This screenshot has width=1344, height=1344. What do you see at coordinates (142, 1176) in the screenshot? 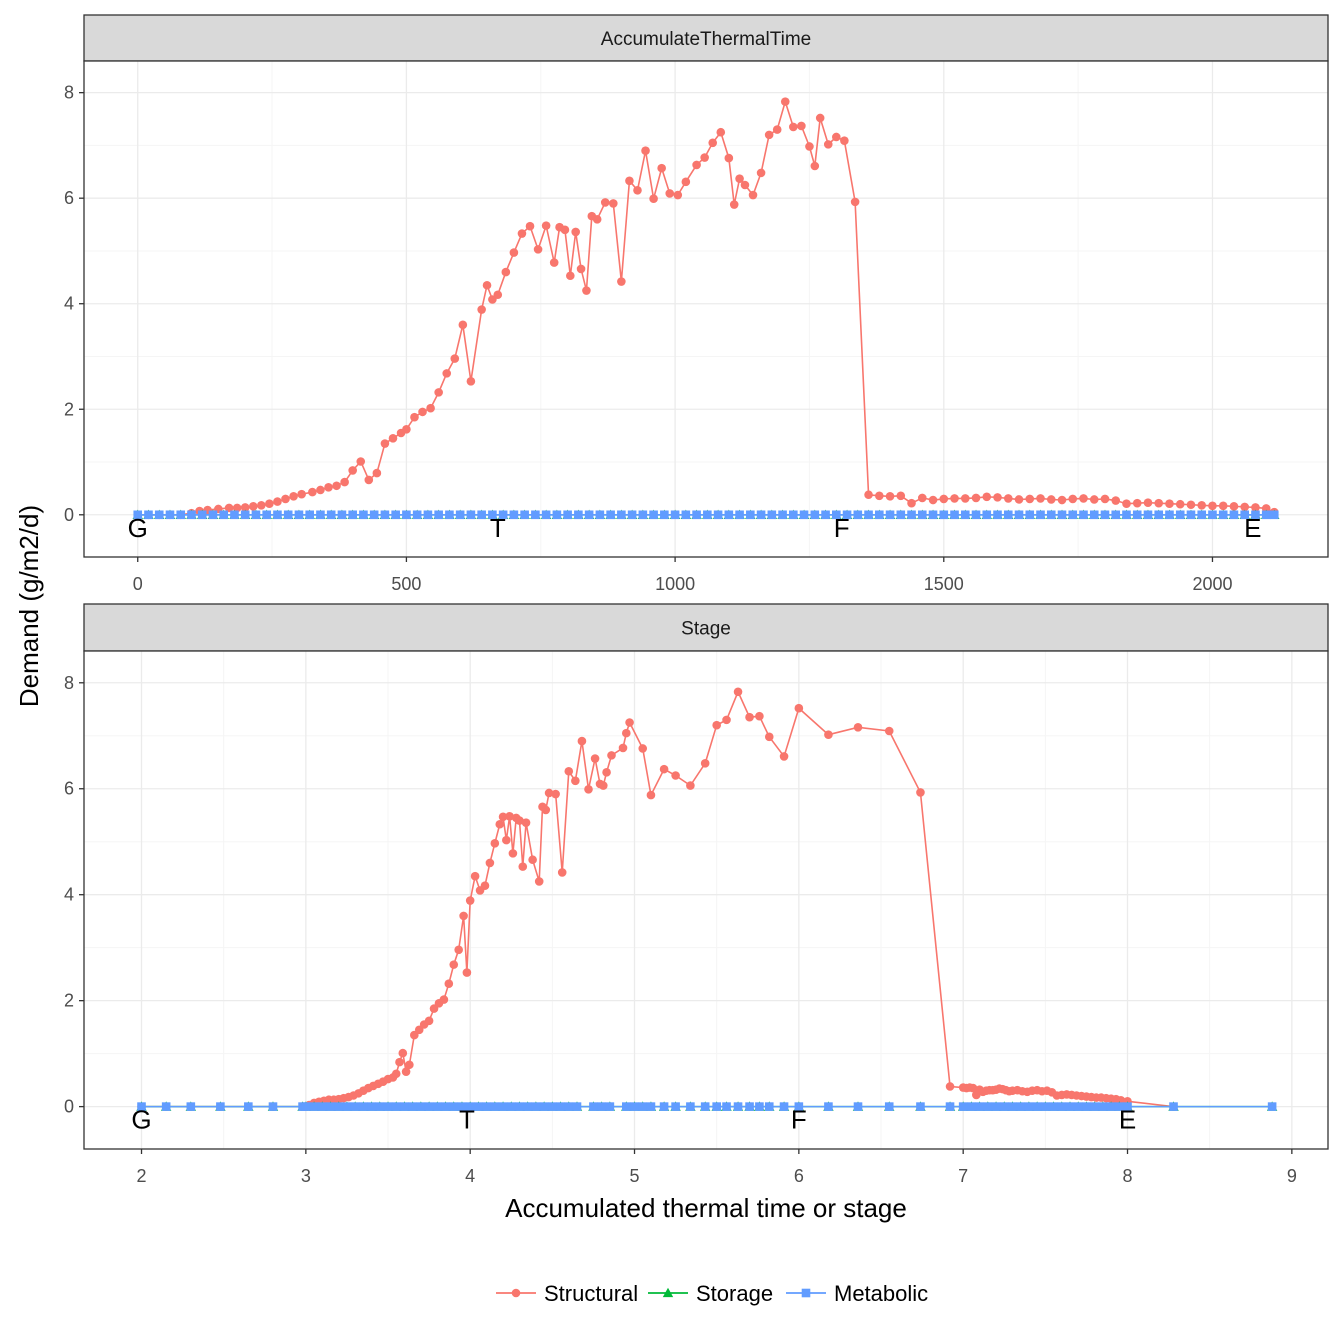
I see `x-tick-label: 2` at bounding box center [142, 1176].